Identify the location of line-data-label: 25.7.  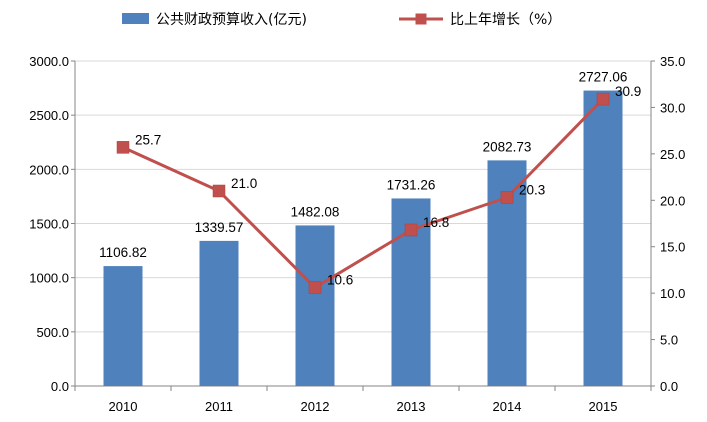
(148, 139).